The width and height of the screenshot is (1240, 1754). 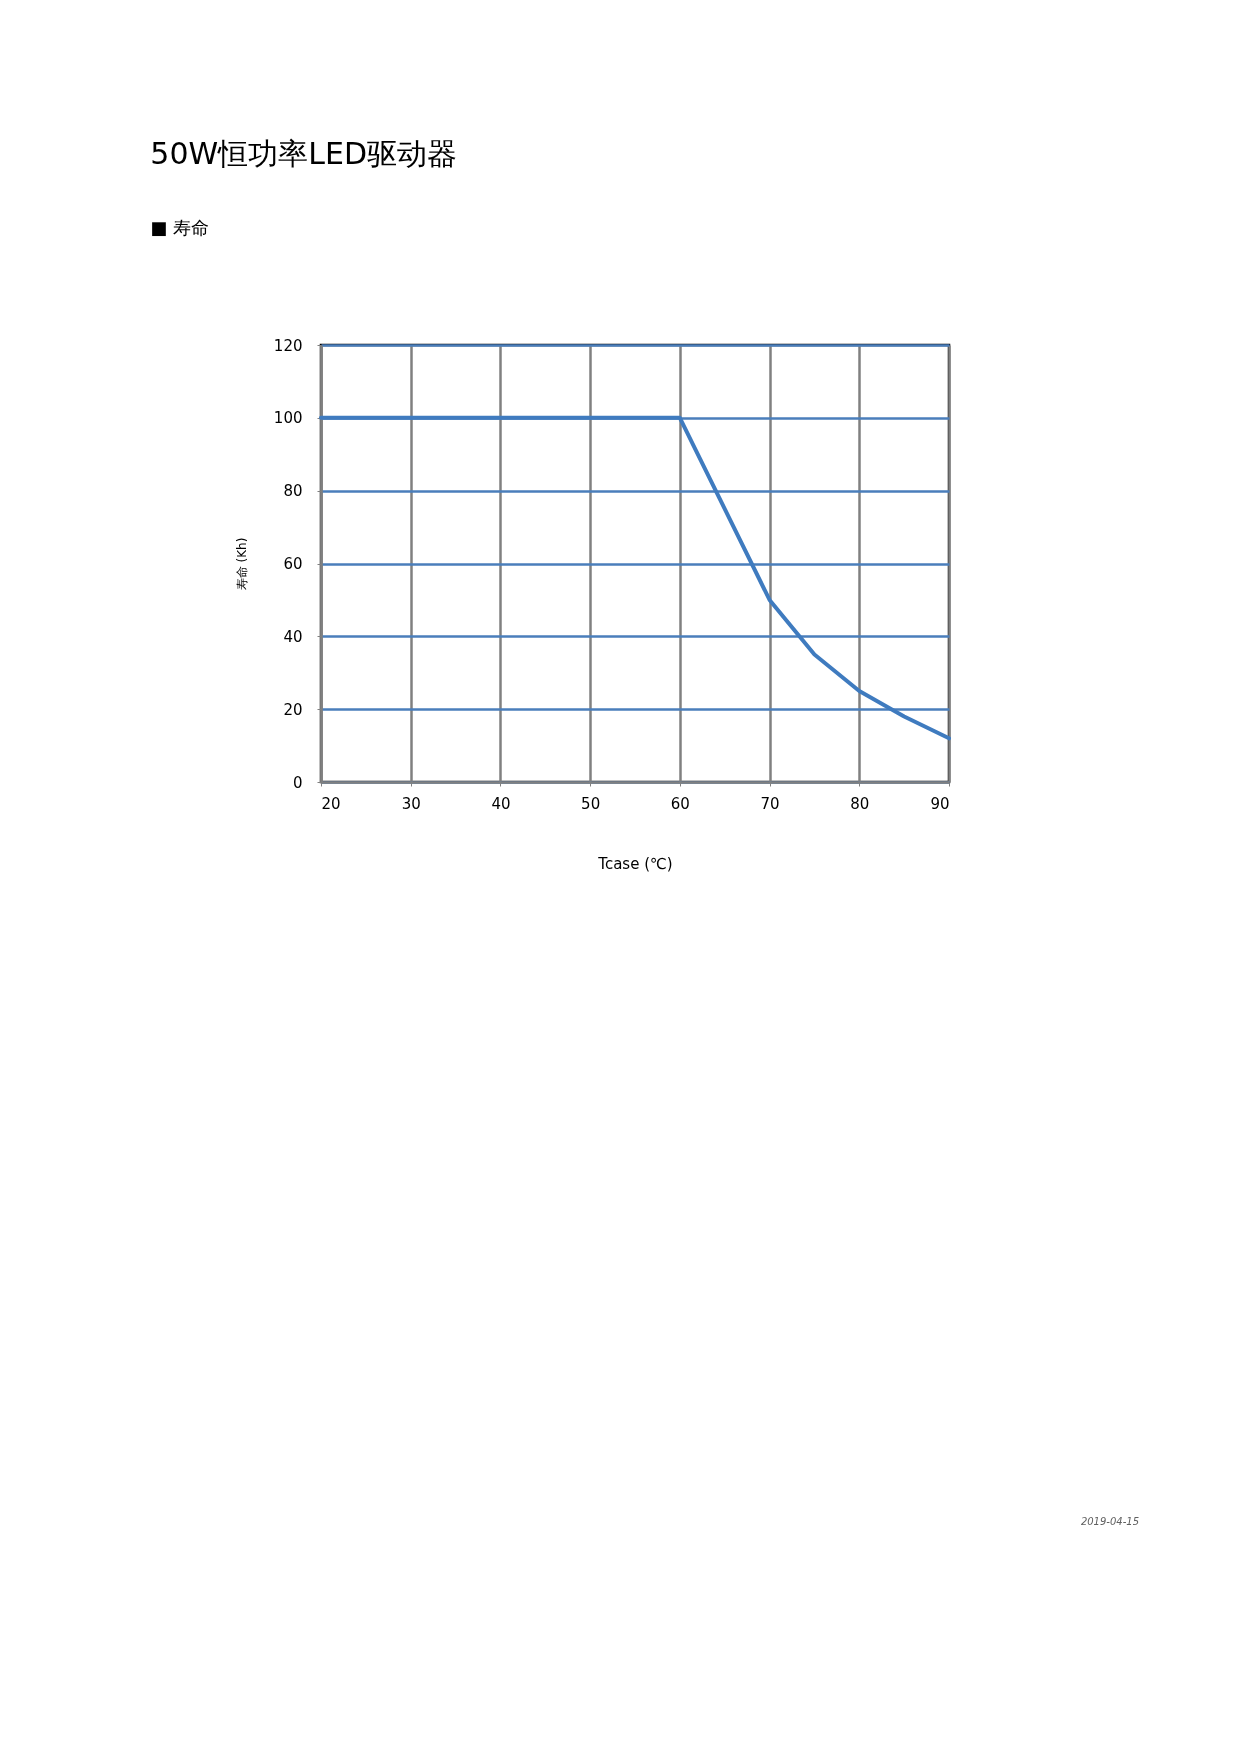 I want to click on x-tick-label: 30, so click(x=411, y=803).